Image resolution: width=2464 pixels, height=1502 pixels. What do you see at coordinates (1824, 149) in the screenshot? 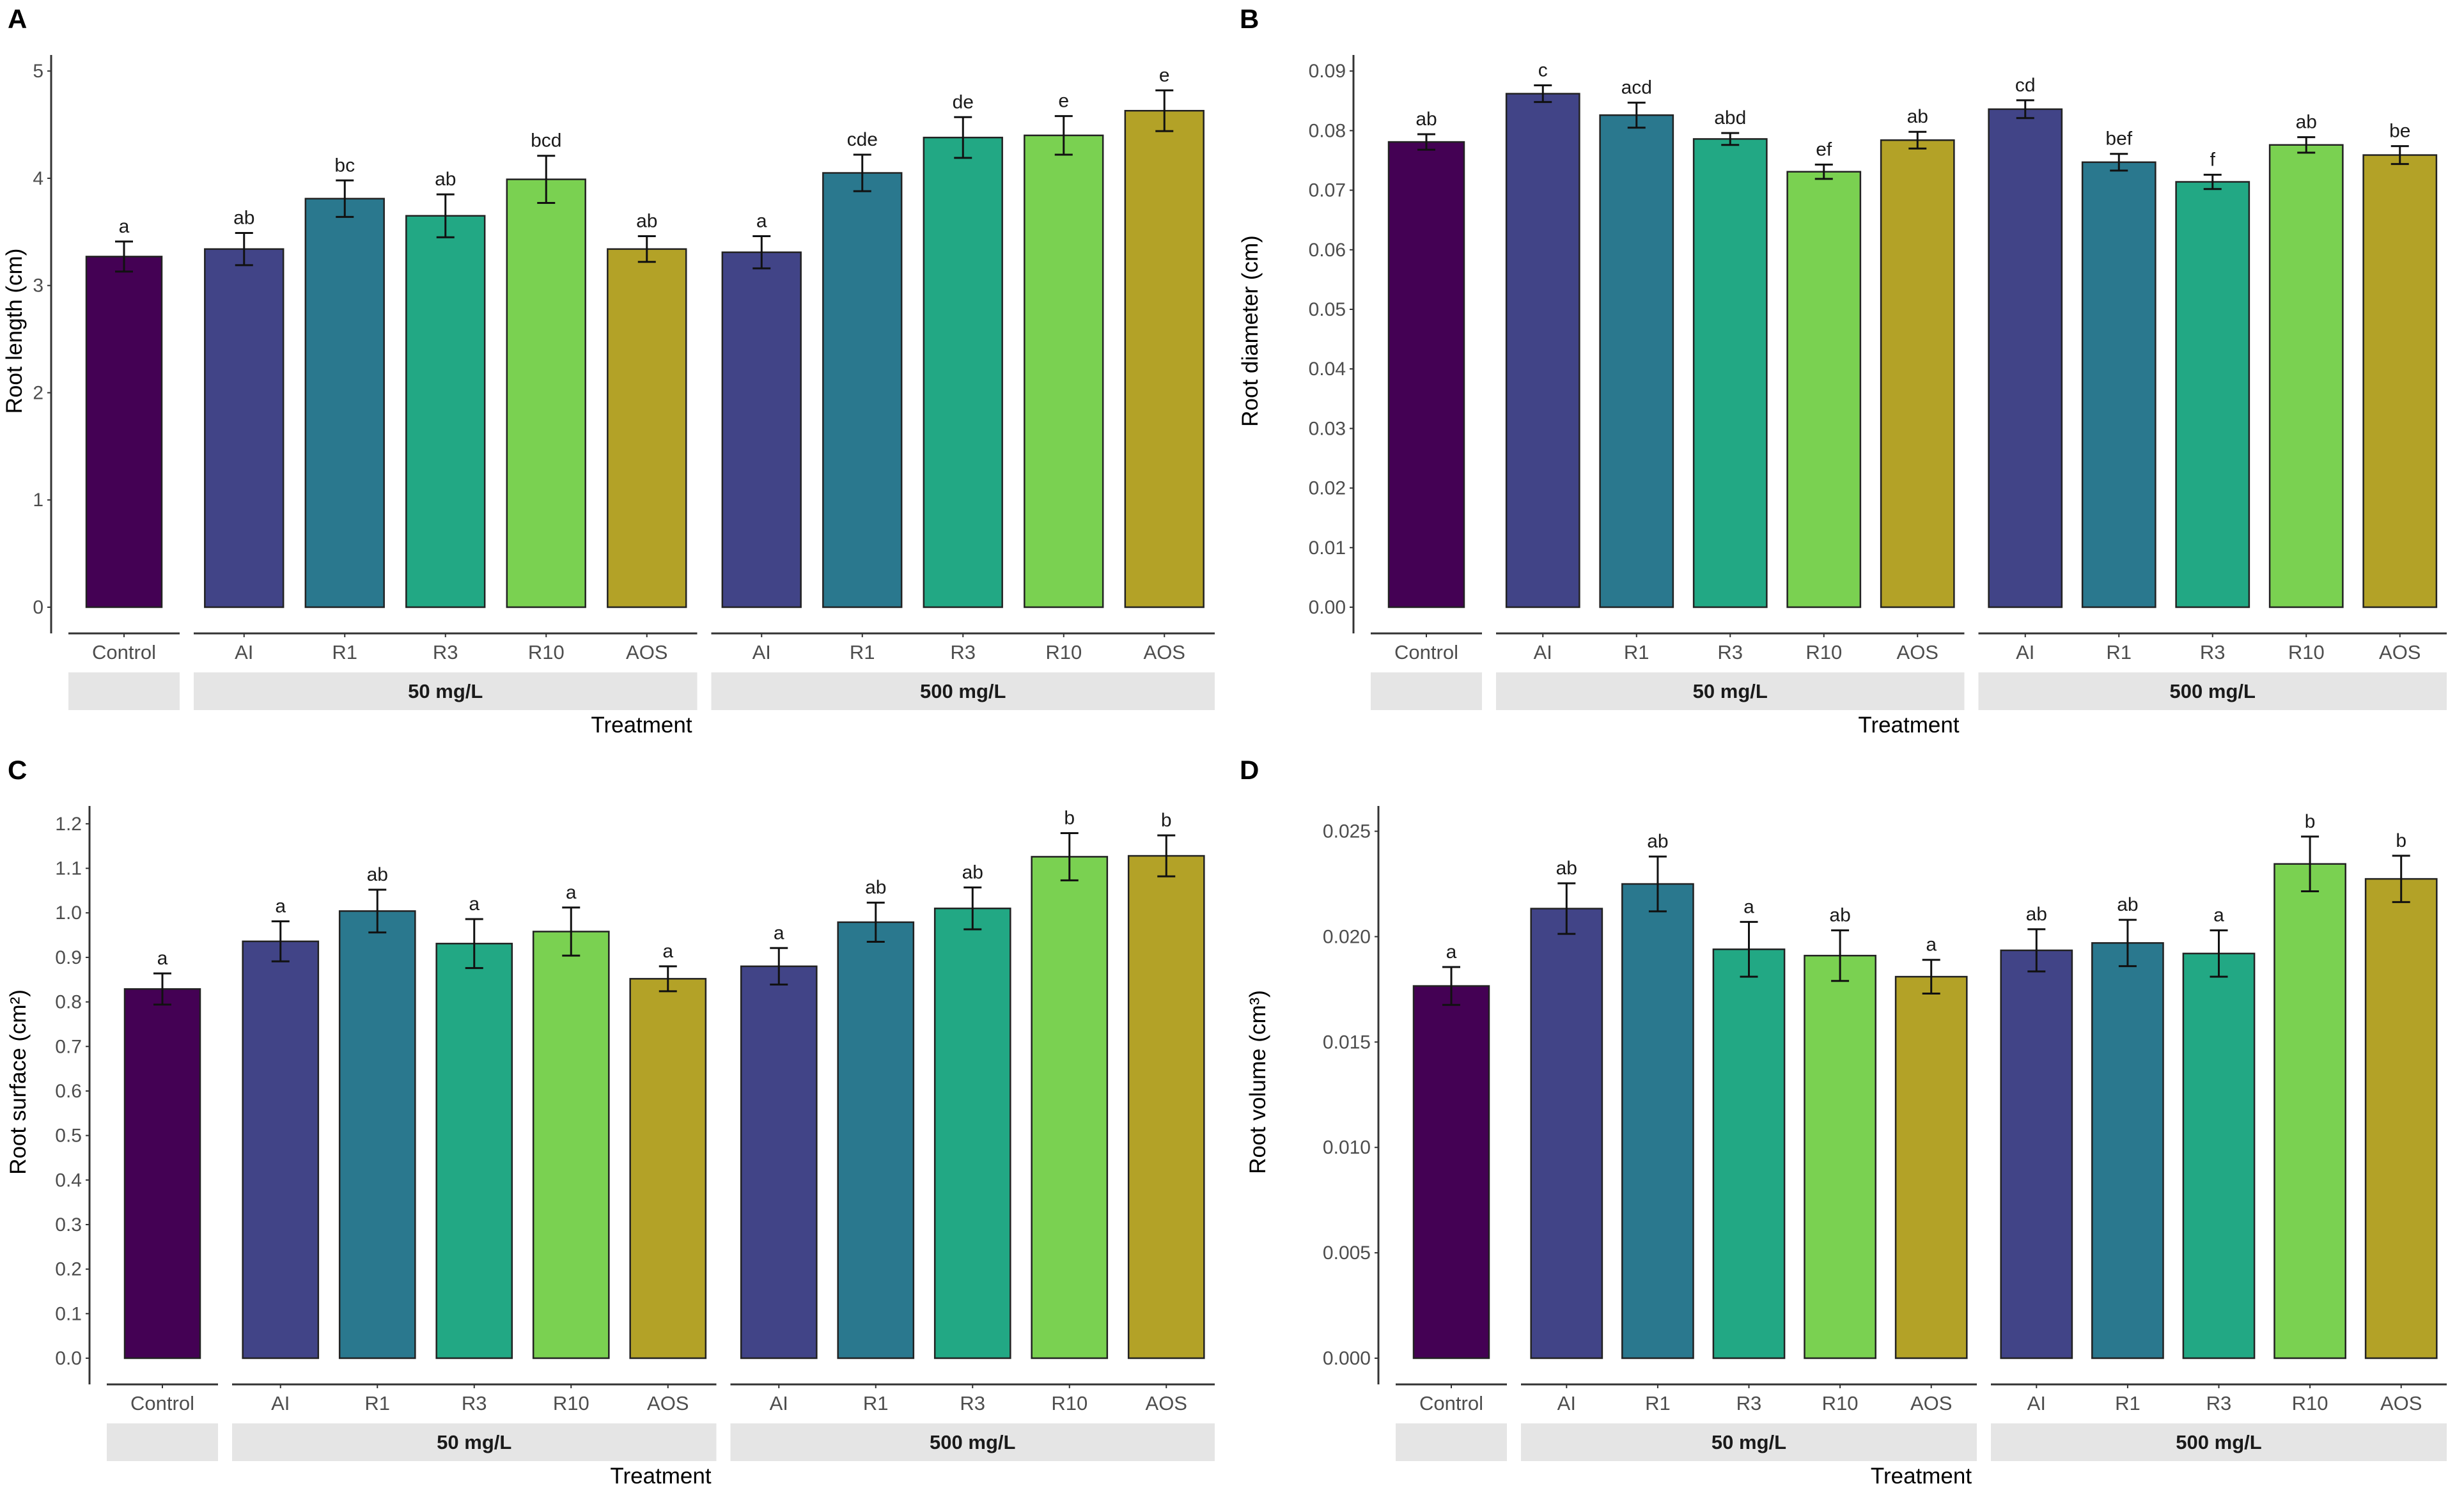
I see `significance-letter: ef` at bounding box center [1824, 149].